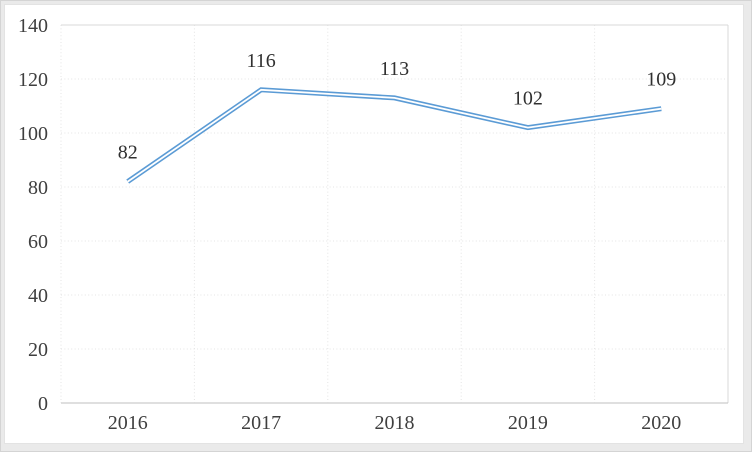  I want to click on data-label: 113, so click(394, 69).